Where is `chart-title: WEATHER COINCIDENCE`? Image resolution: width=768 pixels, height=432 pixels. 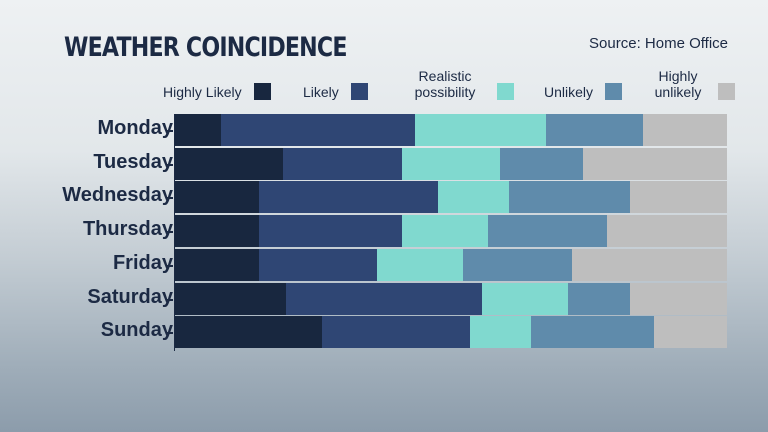
chart-title: WEATHER COINCIDENCE is located at coordinates (205, 47).